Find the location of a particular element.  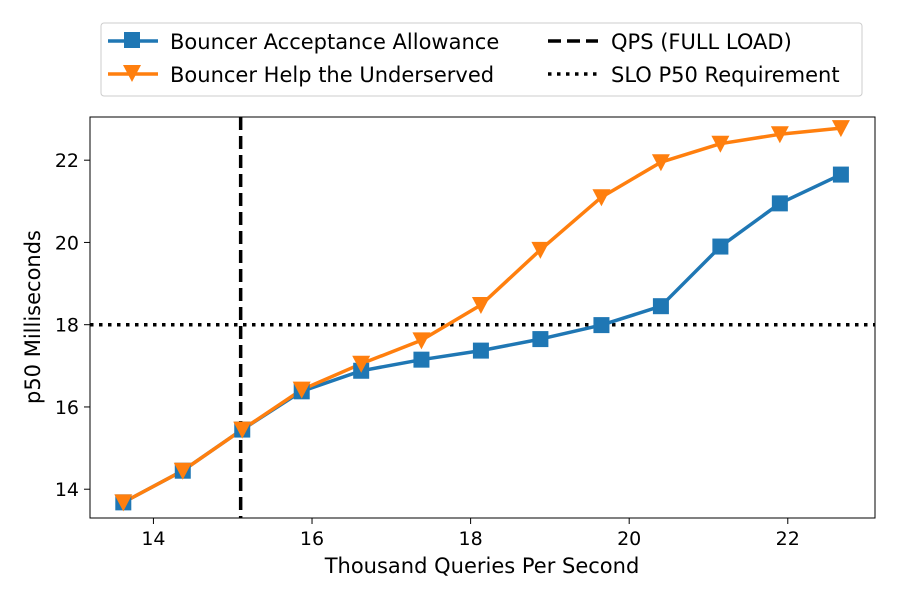

y-axis-label: p50 Milliseconds is located at coordinates (33, 317).